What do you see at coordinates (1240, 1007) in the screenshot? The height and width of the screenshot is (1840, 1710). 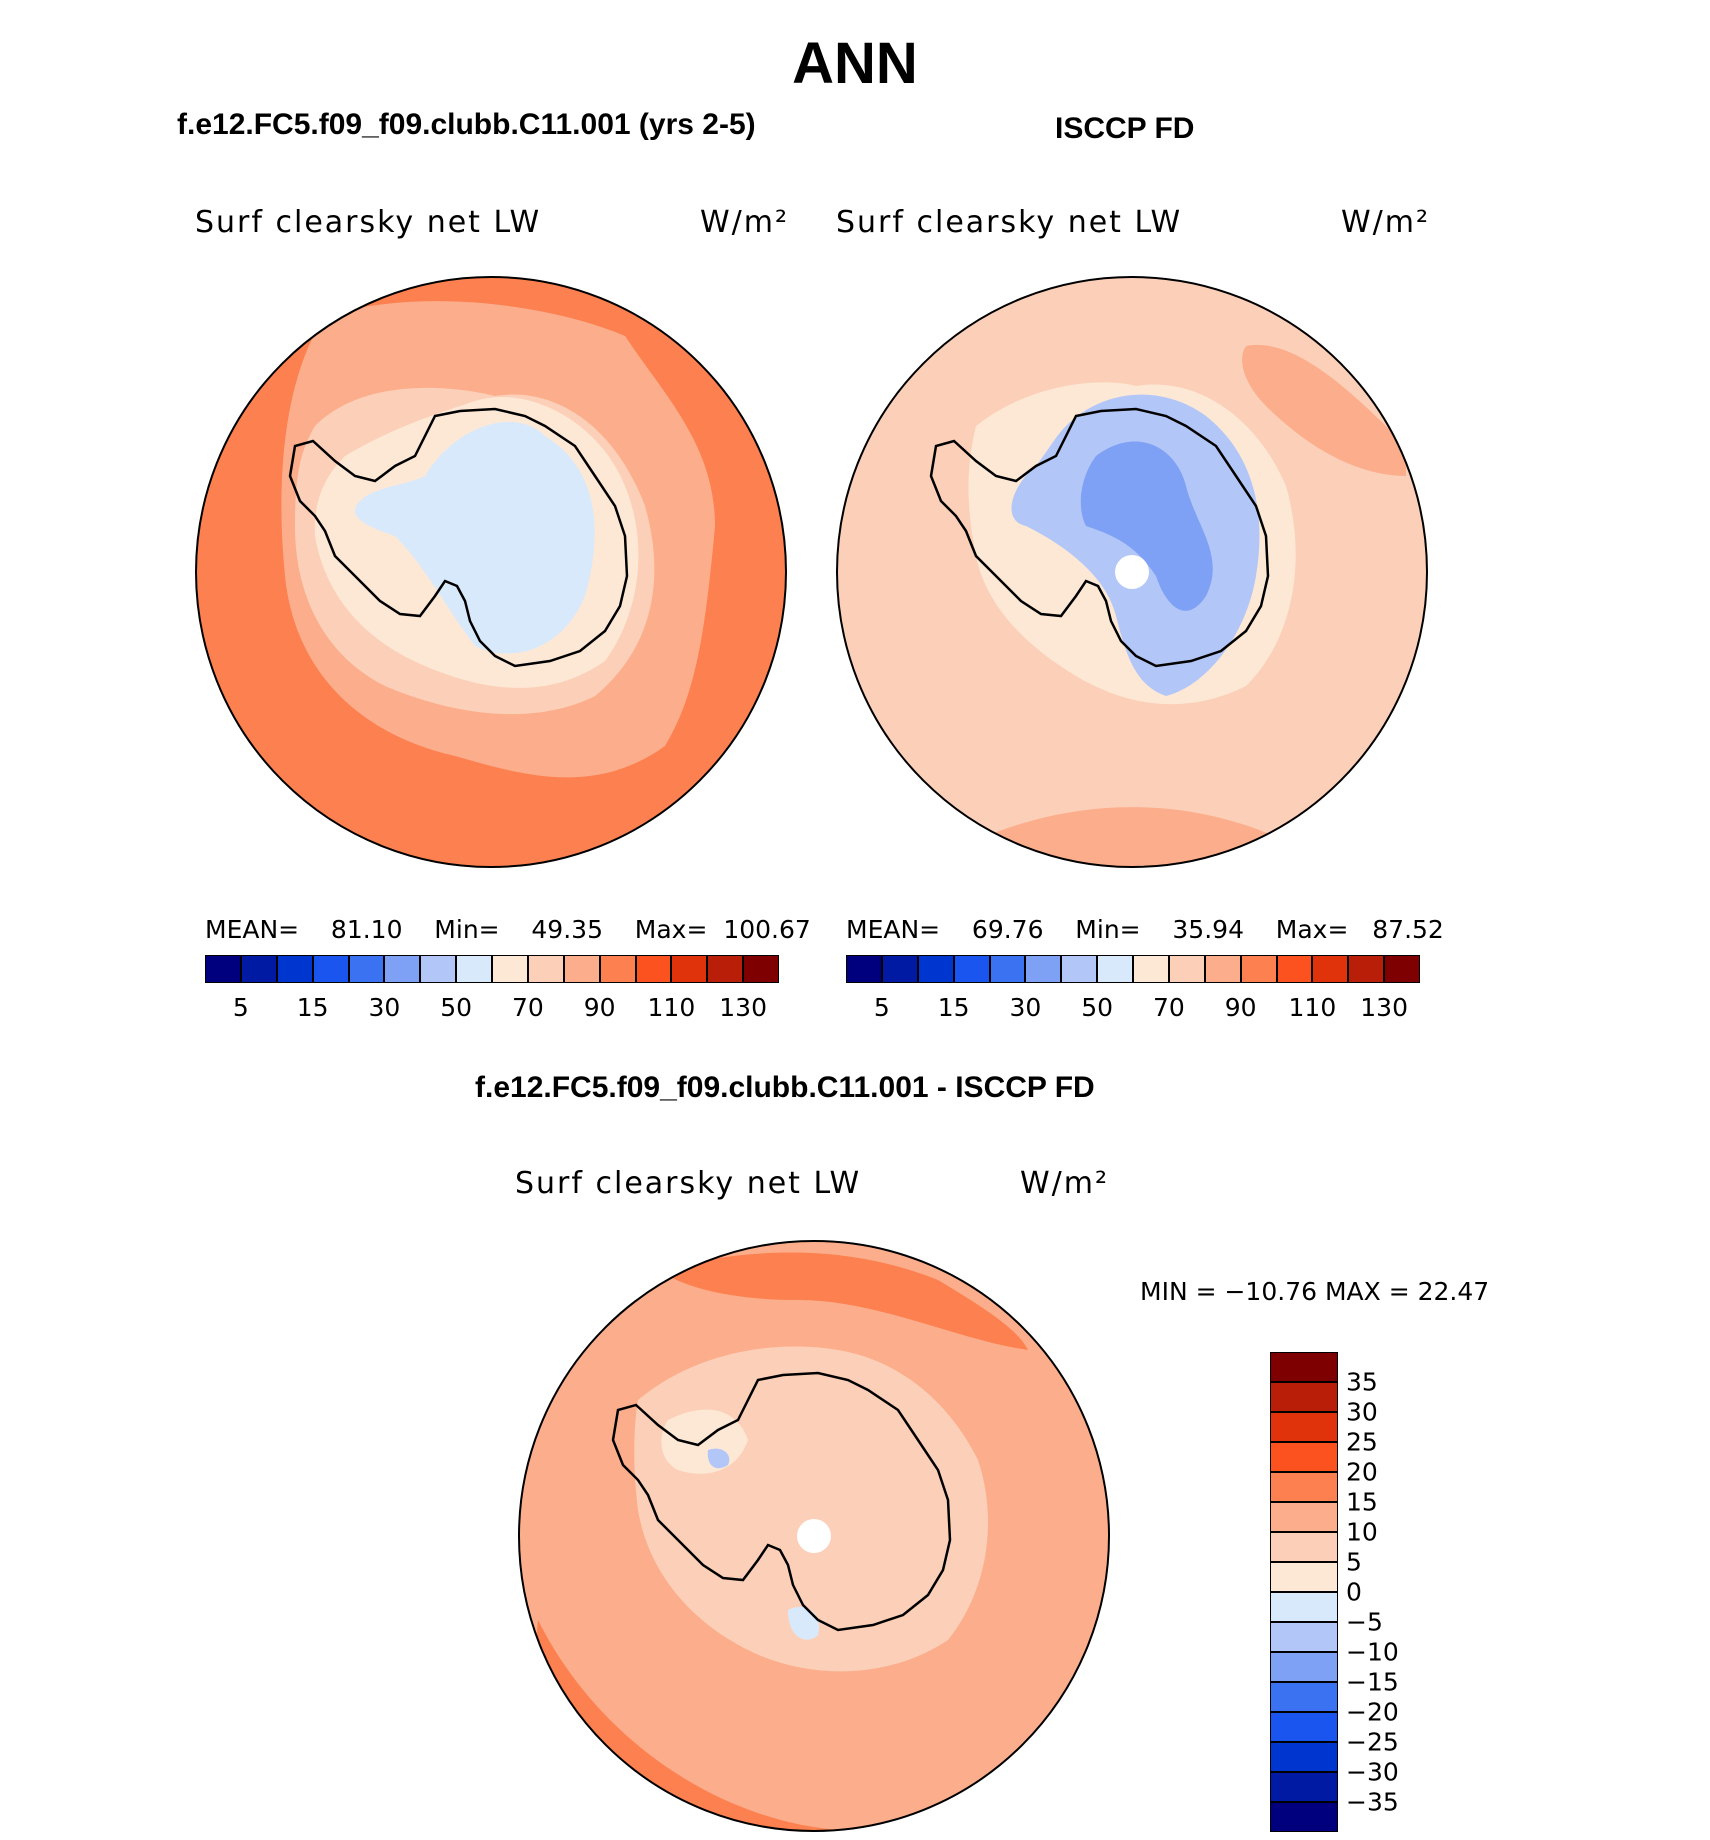 I see `obs-colorbar-tick-label: 90` at bounding box center [1240, 1007].